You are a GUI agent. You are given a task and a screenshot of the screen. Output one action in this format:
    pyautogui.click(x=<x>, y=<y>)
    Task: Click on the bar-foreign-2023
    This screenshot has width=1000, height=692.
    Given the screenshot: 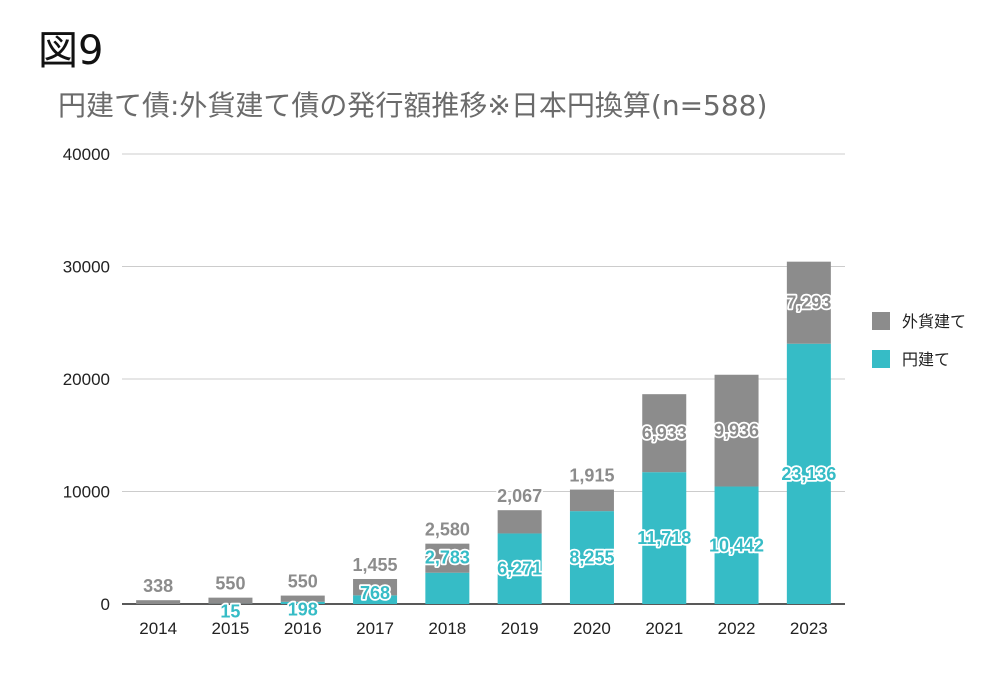 What is the action you would take?
    pyautogui.click(x=808, y=302)
    